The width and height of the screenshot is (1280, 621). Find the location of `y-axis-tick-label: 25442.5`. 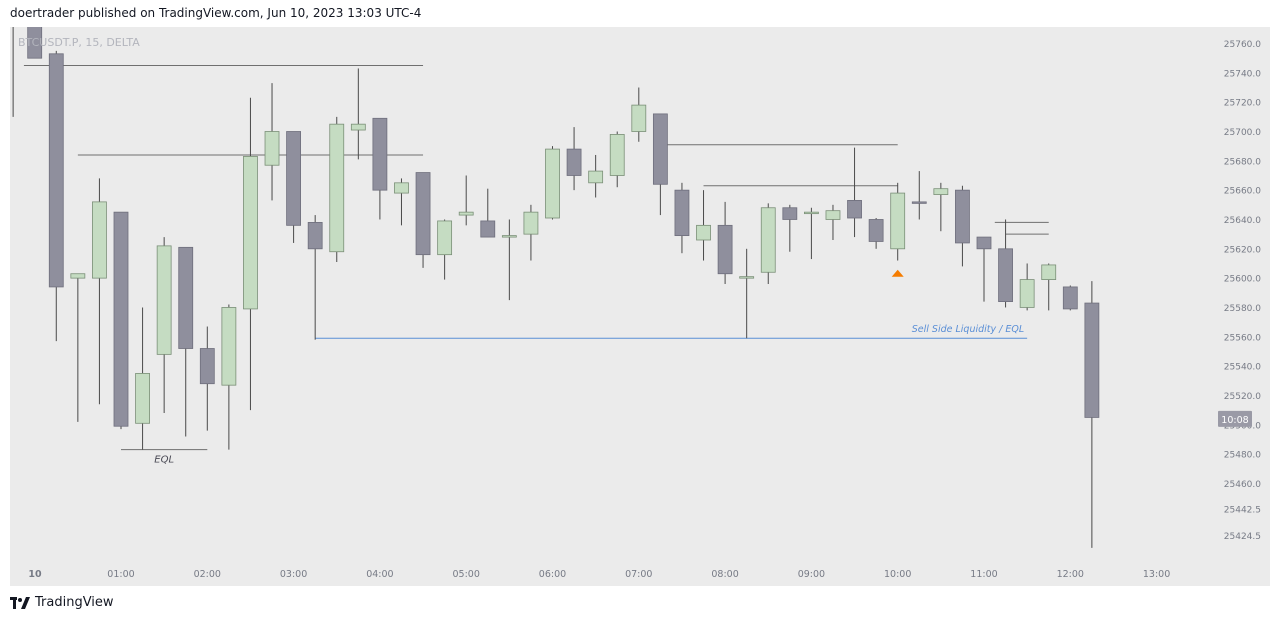

y-axis-tick-label: 25442.5 is located at coordinates (1242, 511).